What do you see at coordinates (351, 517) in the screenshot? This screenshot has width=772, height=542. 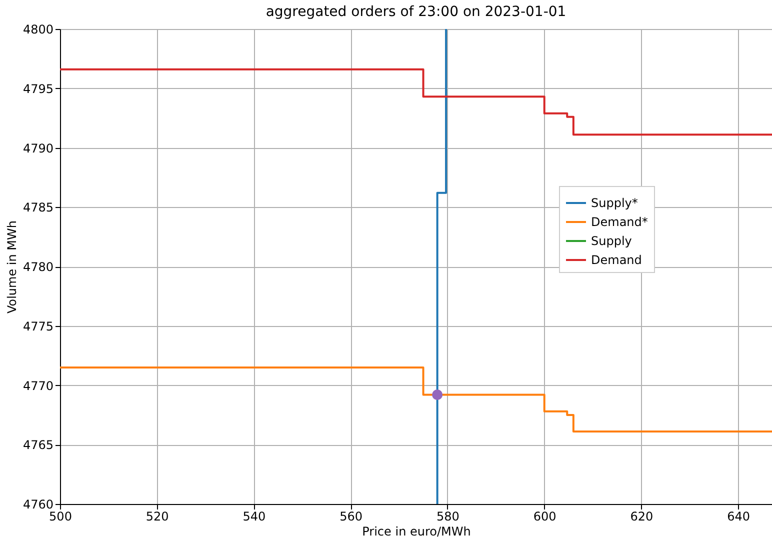 I see `x-tick-label: 560` at bounding box center [351, 517].